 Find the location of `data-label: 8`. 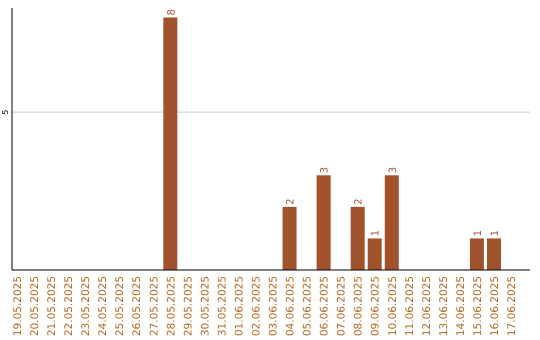

data-label: 8 is located at coordinates (172, 12).